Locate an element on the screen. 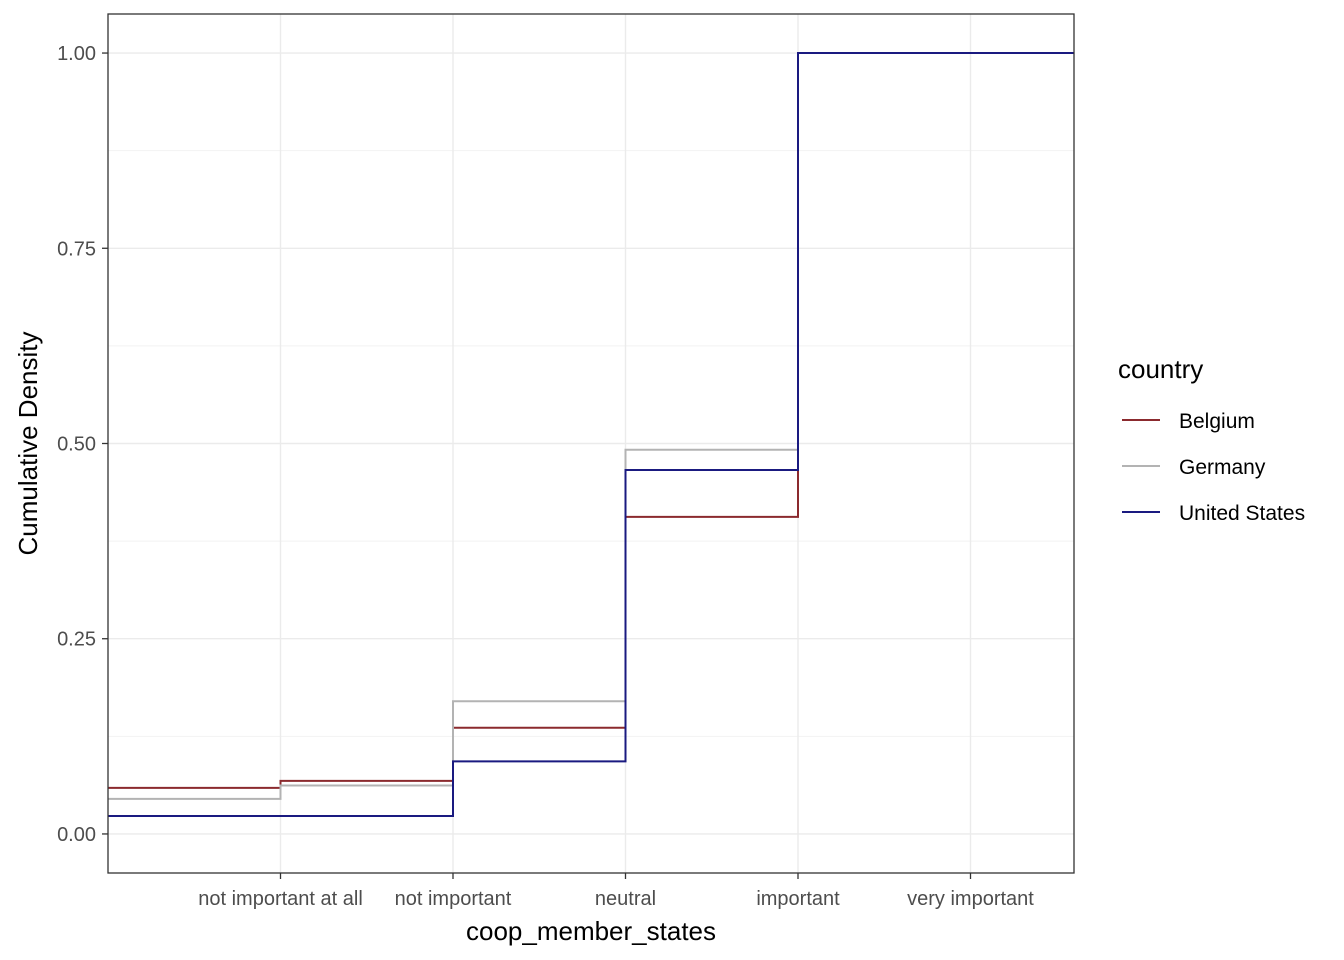 The height and width of the screenshot is (960, 1344). y-tick-label: 0.00 is located at coordinates (76, 835).